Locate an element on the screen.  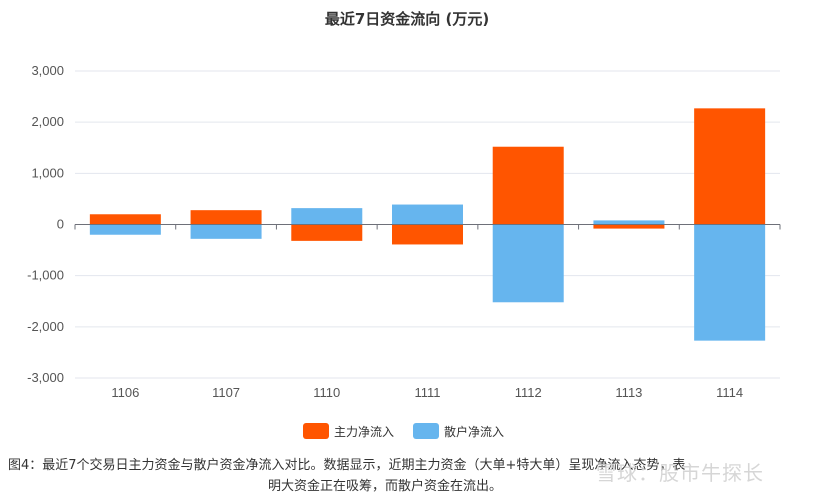
x-tick-label: 1106 is located at coordinates (125, 392).